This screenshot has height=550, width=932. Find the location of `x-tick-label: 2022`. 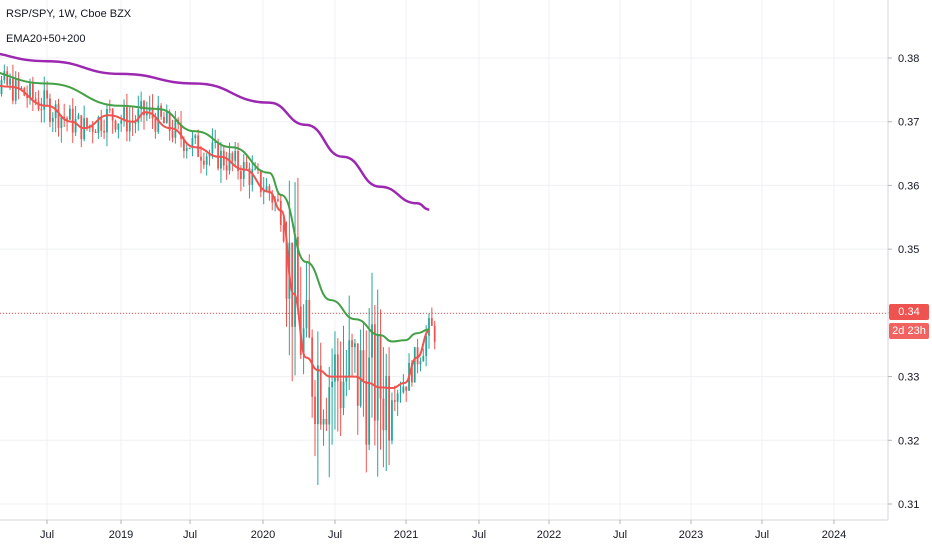

x-tick-label: 2022 is located at coordinates (549, 535).